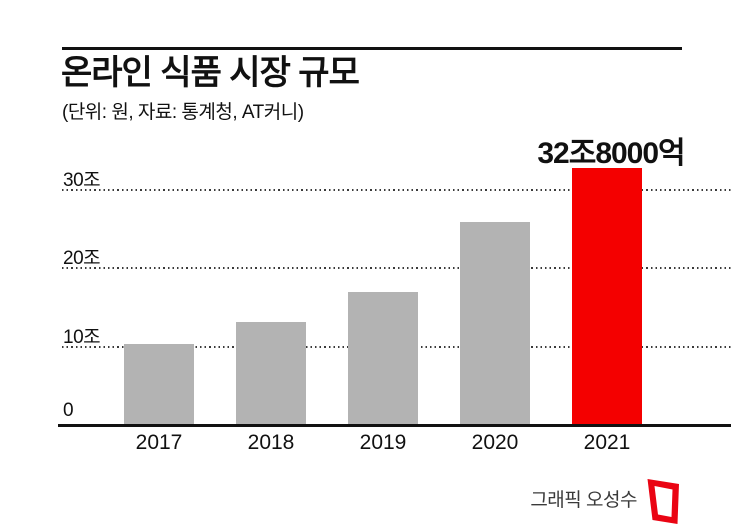 This screenshot has height=529, width=745. Describe the element at coordinates (82, 337) in the screenshot. I see `y-axis-tick-label: 10조` at that location.